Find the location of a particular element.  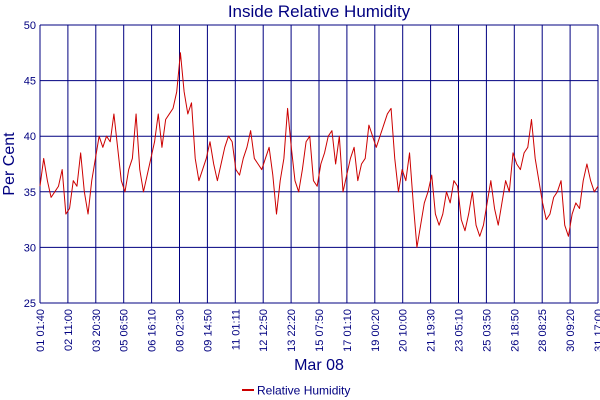

y-tick-label: 30 is located at coordinates (30, 248).